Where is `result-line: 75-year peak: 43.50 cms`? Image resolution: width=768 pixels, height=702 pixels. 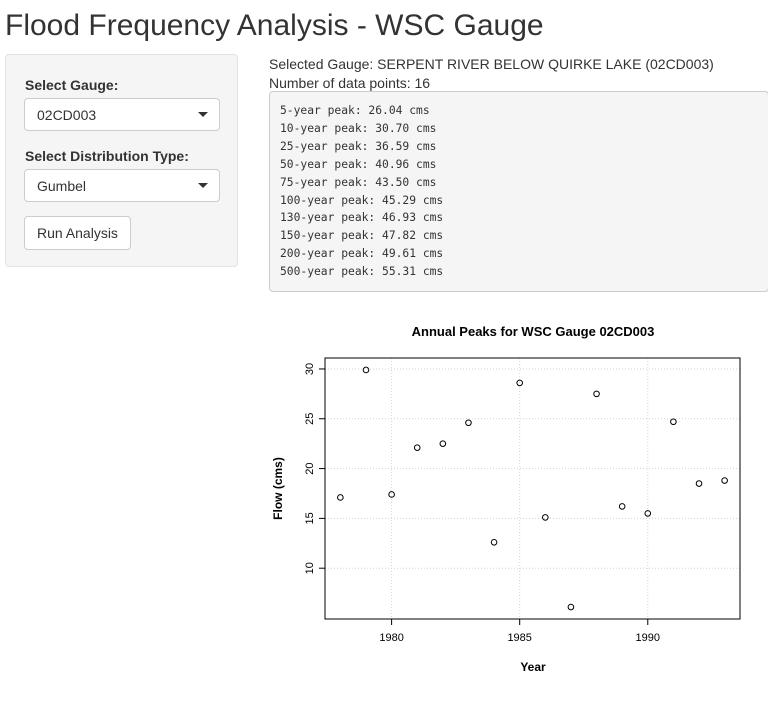 result-line: 75-year peak: 43.50 cms is located at coordinates (358, 182).